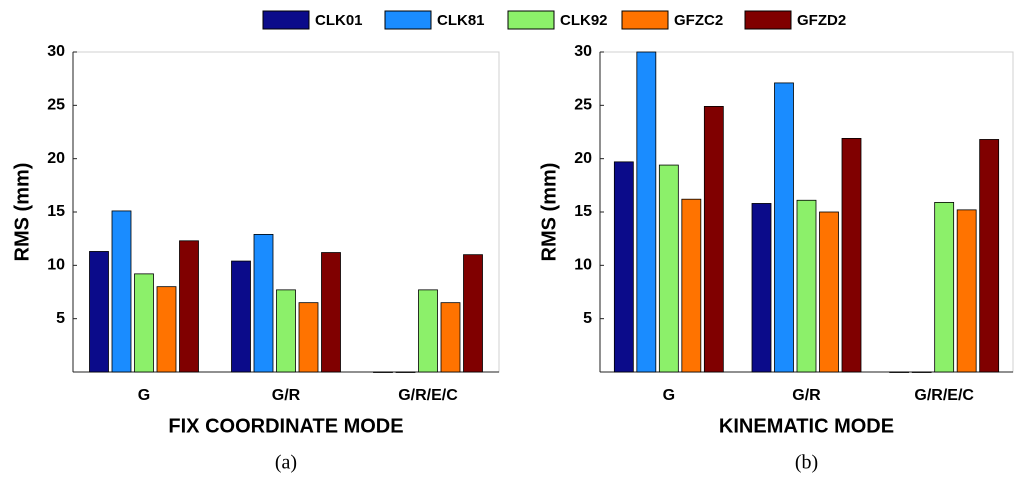  What do you see at coordinates (461, 20) in the screenshot?
I see `legend-label: CLK81` at bounding box center [461, 20].